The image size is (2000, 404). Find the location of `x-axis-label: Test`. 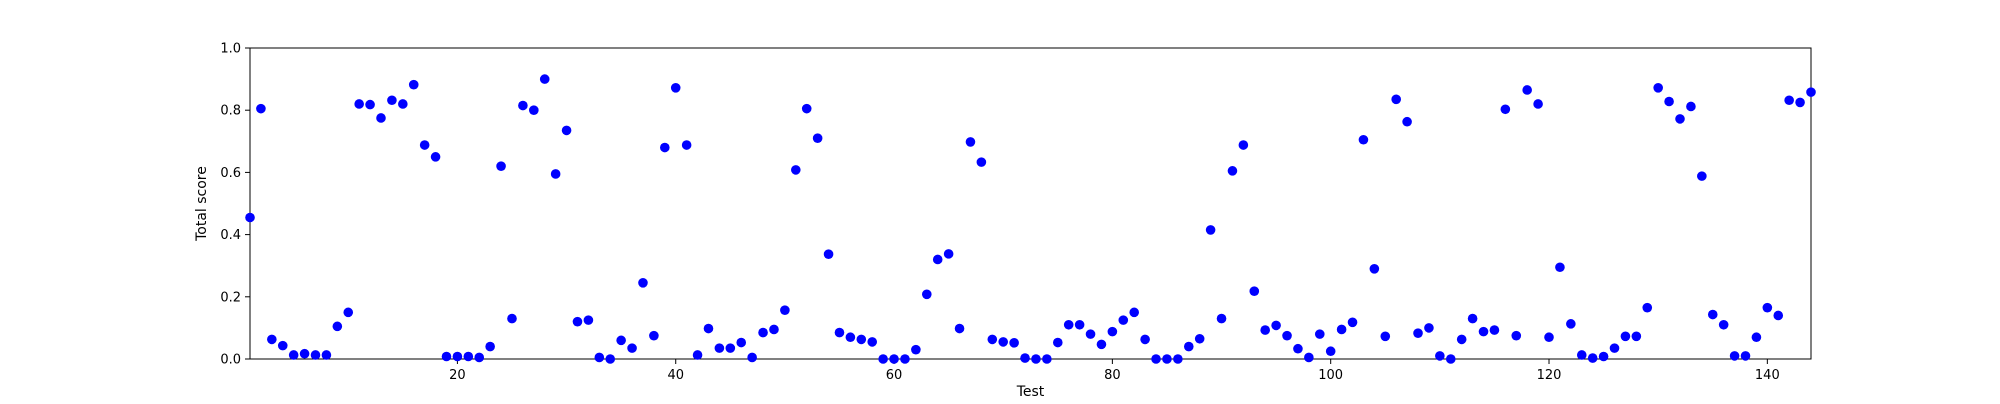

x-axis-label: Test is located at coordinates (1030, 392).